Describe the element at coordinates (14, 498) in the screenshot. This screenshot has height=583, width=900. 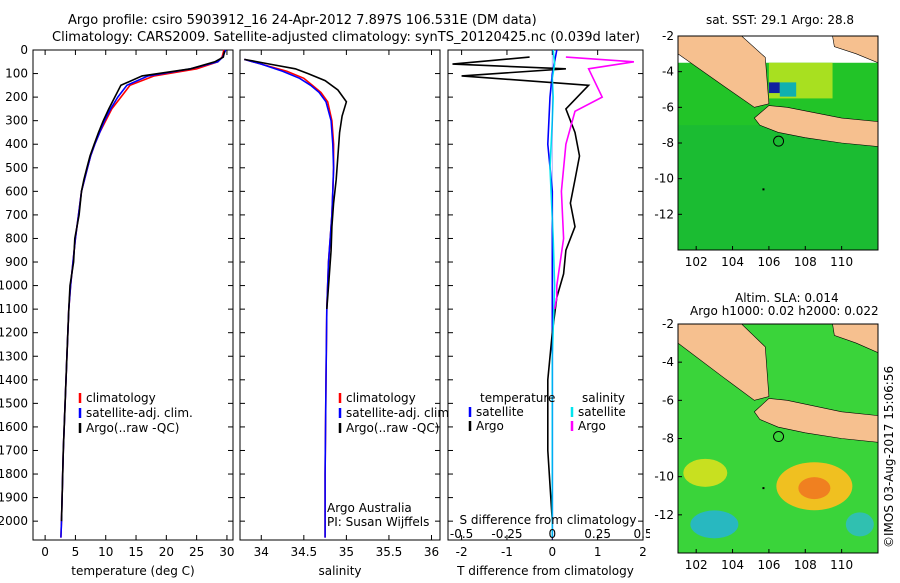
I see `y-tick-label: 1900` at that location.